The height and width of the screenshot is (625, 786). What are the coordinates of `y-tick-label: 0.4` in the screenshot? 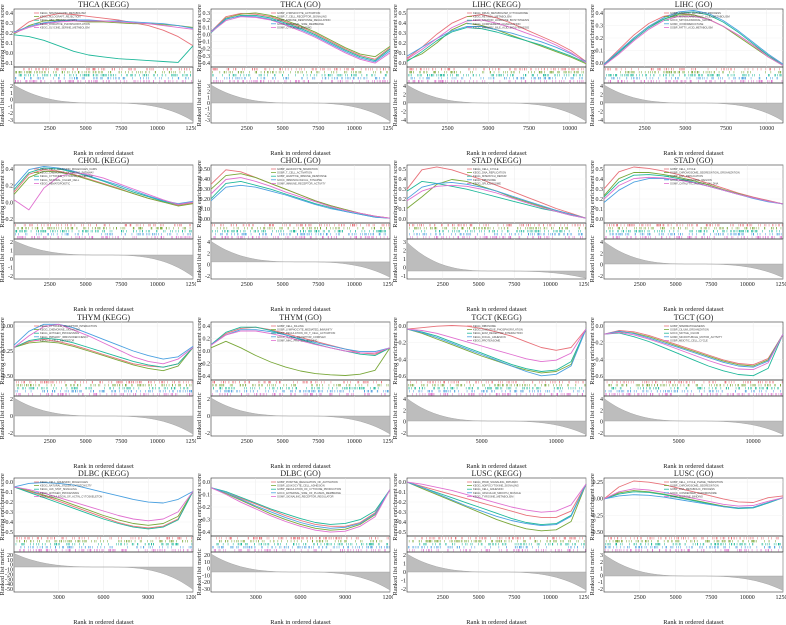 It's located at (403, 24).